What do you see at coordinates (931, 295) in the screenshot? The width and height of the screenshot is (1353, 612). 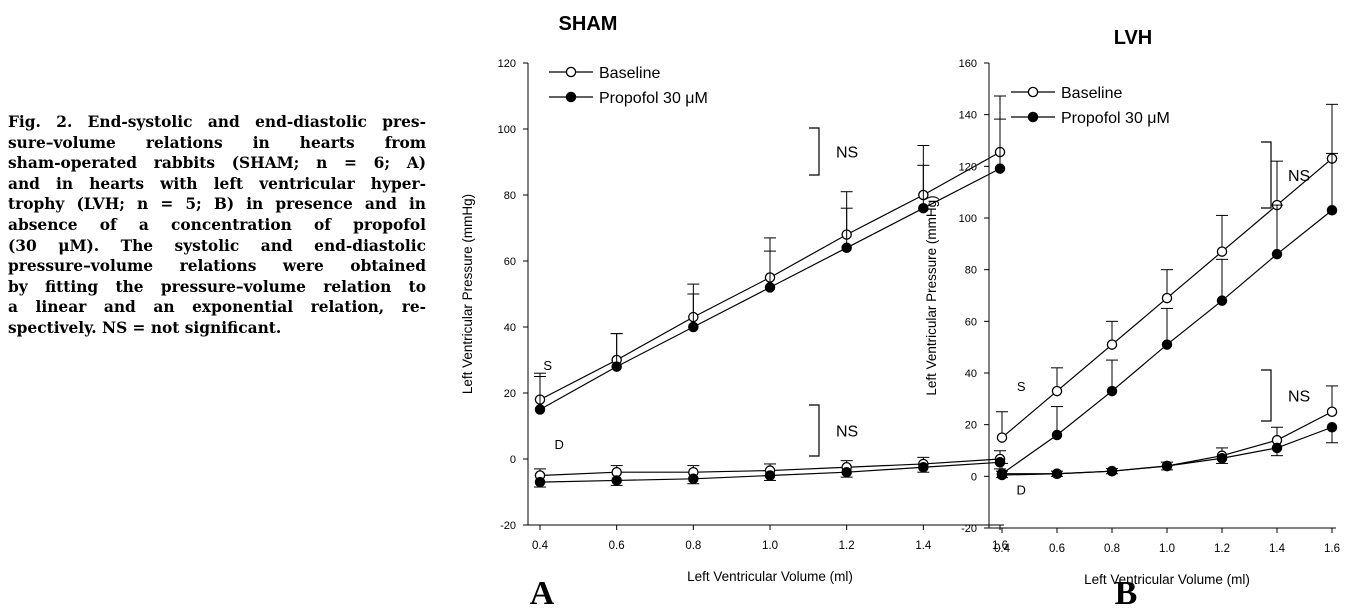 I see `y-axis-label: Left Ventricular Pressure (mmHg)` at bounding box center [931, 295].